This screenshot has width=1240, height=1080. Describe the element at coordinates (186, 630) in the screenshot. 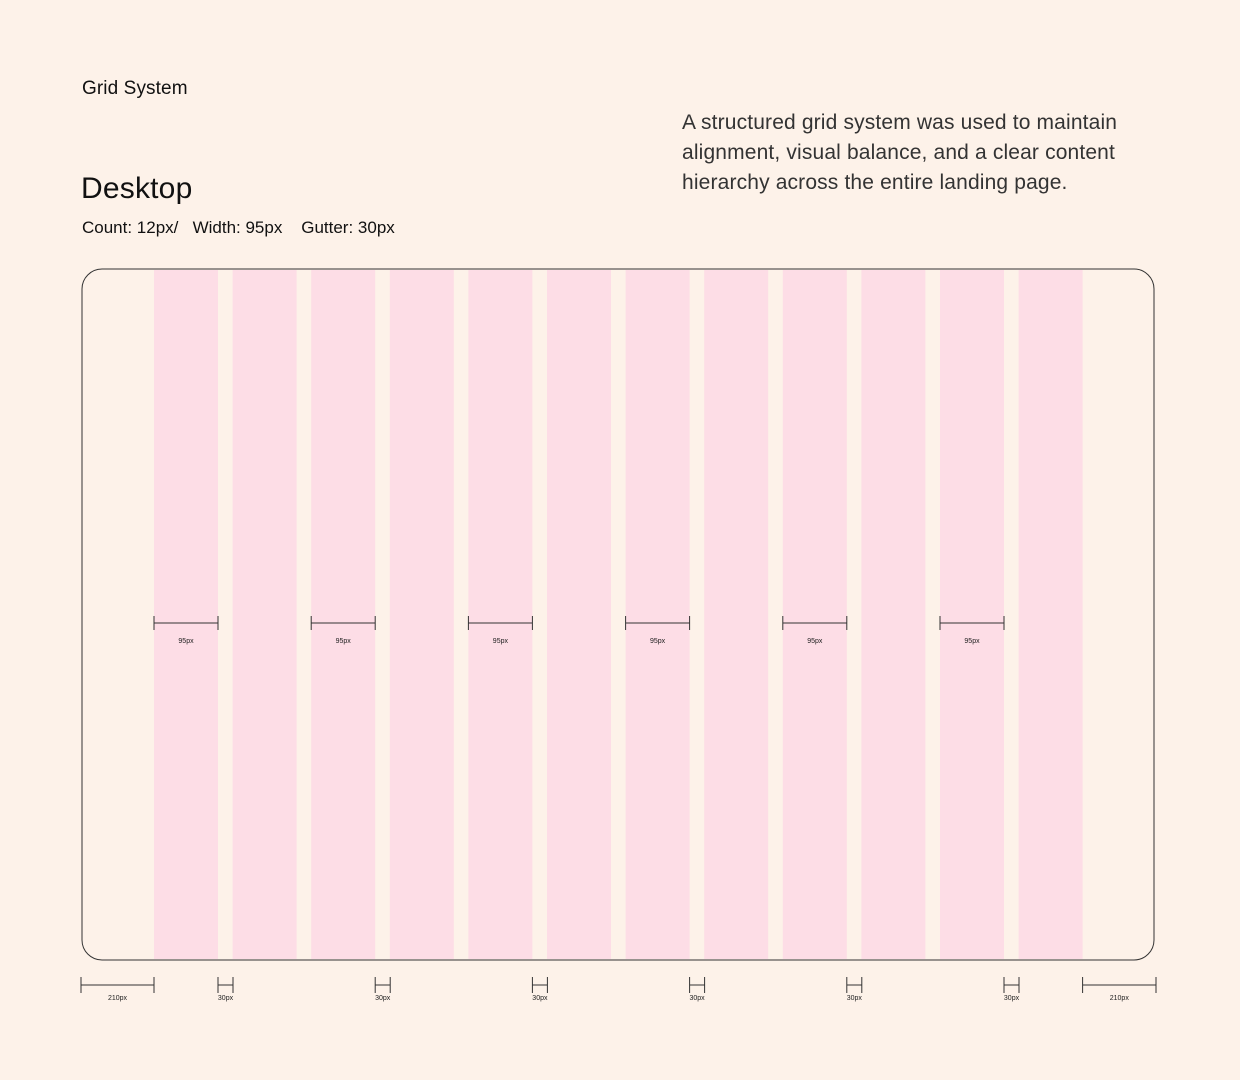

I see `column-measure-1: 95px` at that location.